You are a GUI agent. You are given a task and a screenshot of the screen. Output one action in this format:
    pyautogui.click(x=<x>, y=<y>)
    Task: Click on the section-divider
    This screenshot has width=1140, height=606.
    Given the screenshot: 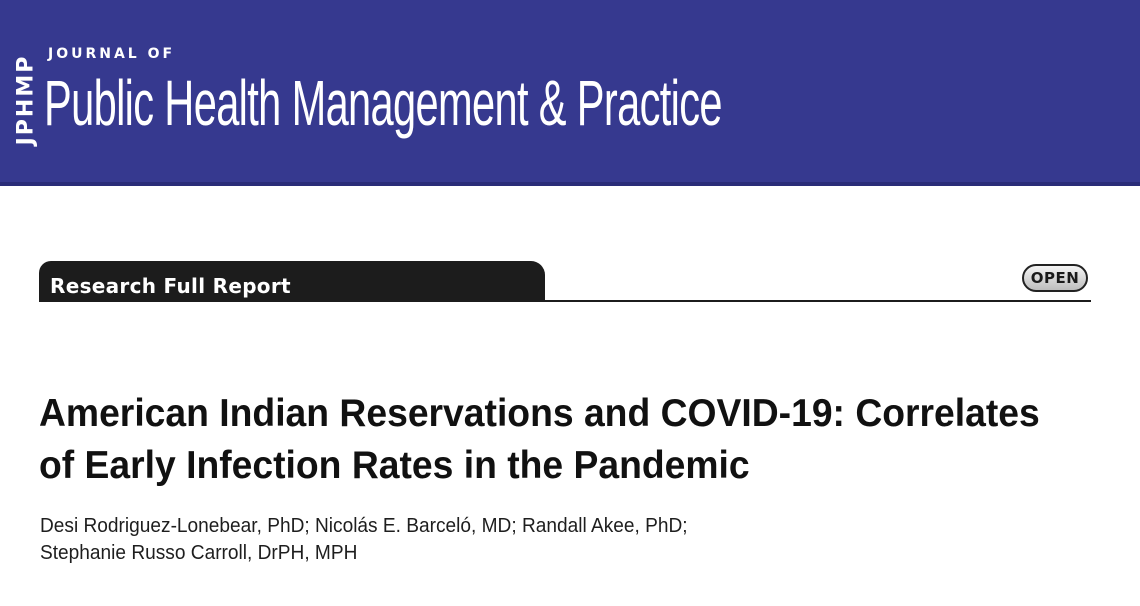 What is the action you would take?
    pyautogui.click(x=565, y=301)
    